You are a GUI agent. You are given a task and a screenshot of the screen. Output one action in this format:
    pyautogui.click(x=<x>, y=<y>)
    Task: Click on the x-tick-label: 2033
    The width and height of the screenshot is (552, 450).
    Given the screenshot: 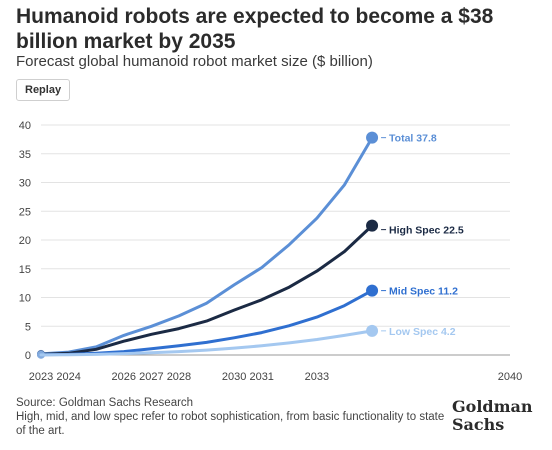 What is the action you would take?
    pyautogui.click(x=317, y=377)
    